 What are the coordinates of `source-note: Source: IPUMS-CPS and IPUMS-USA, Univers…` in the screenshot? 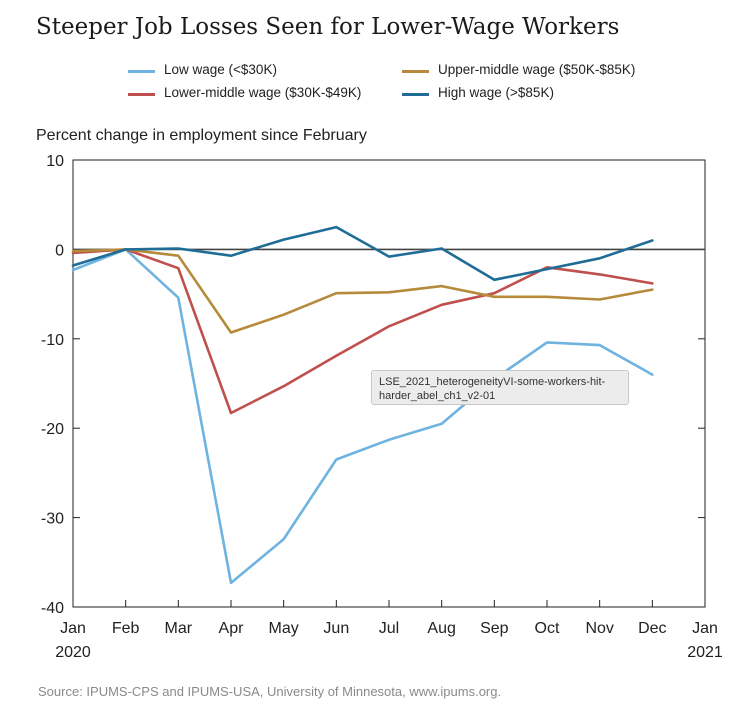 It's located at (270, 691).